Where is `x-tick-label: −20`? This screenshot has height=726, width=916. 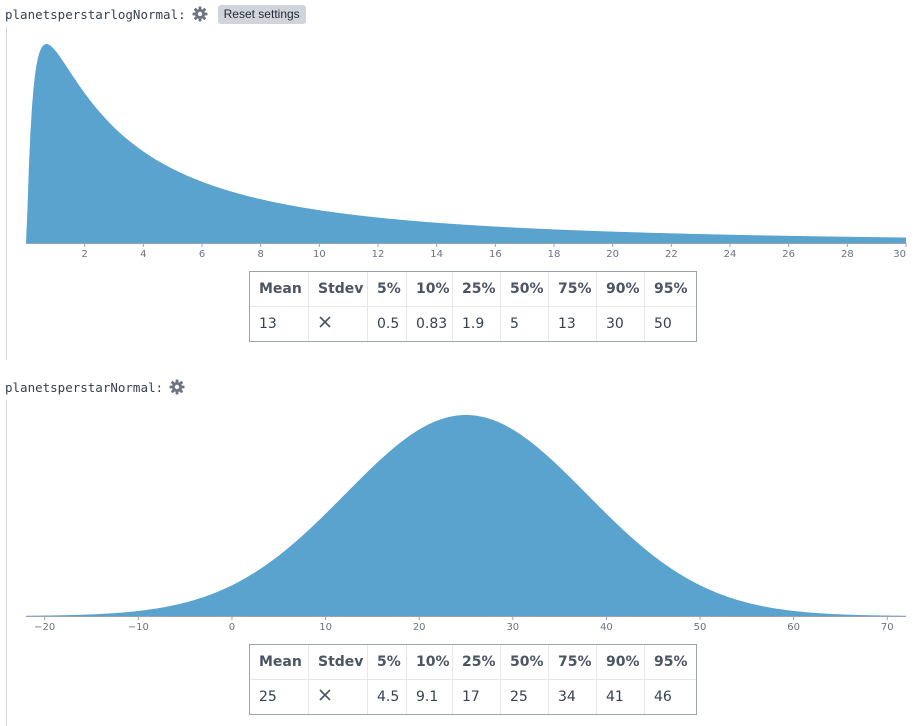
x-tick-label: −20 is located at coordinates (44, 627).